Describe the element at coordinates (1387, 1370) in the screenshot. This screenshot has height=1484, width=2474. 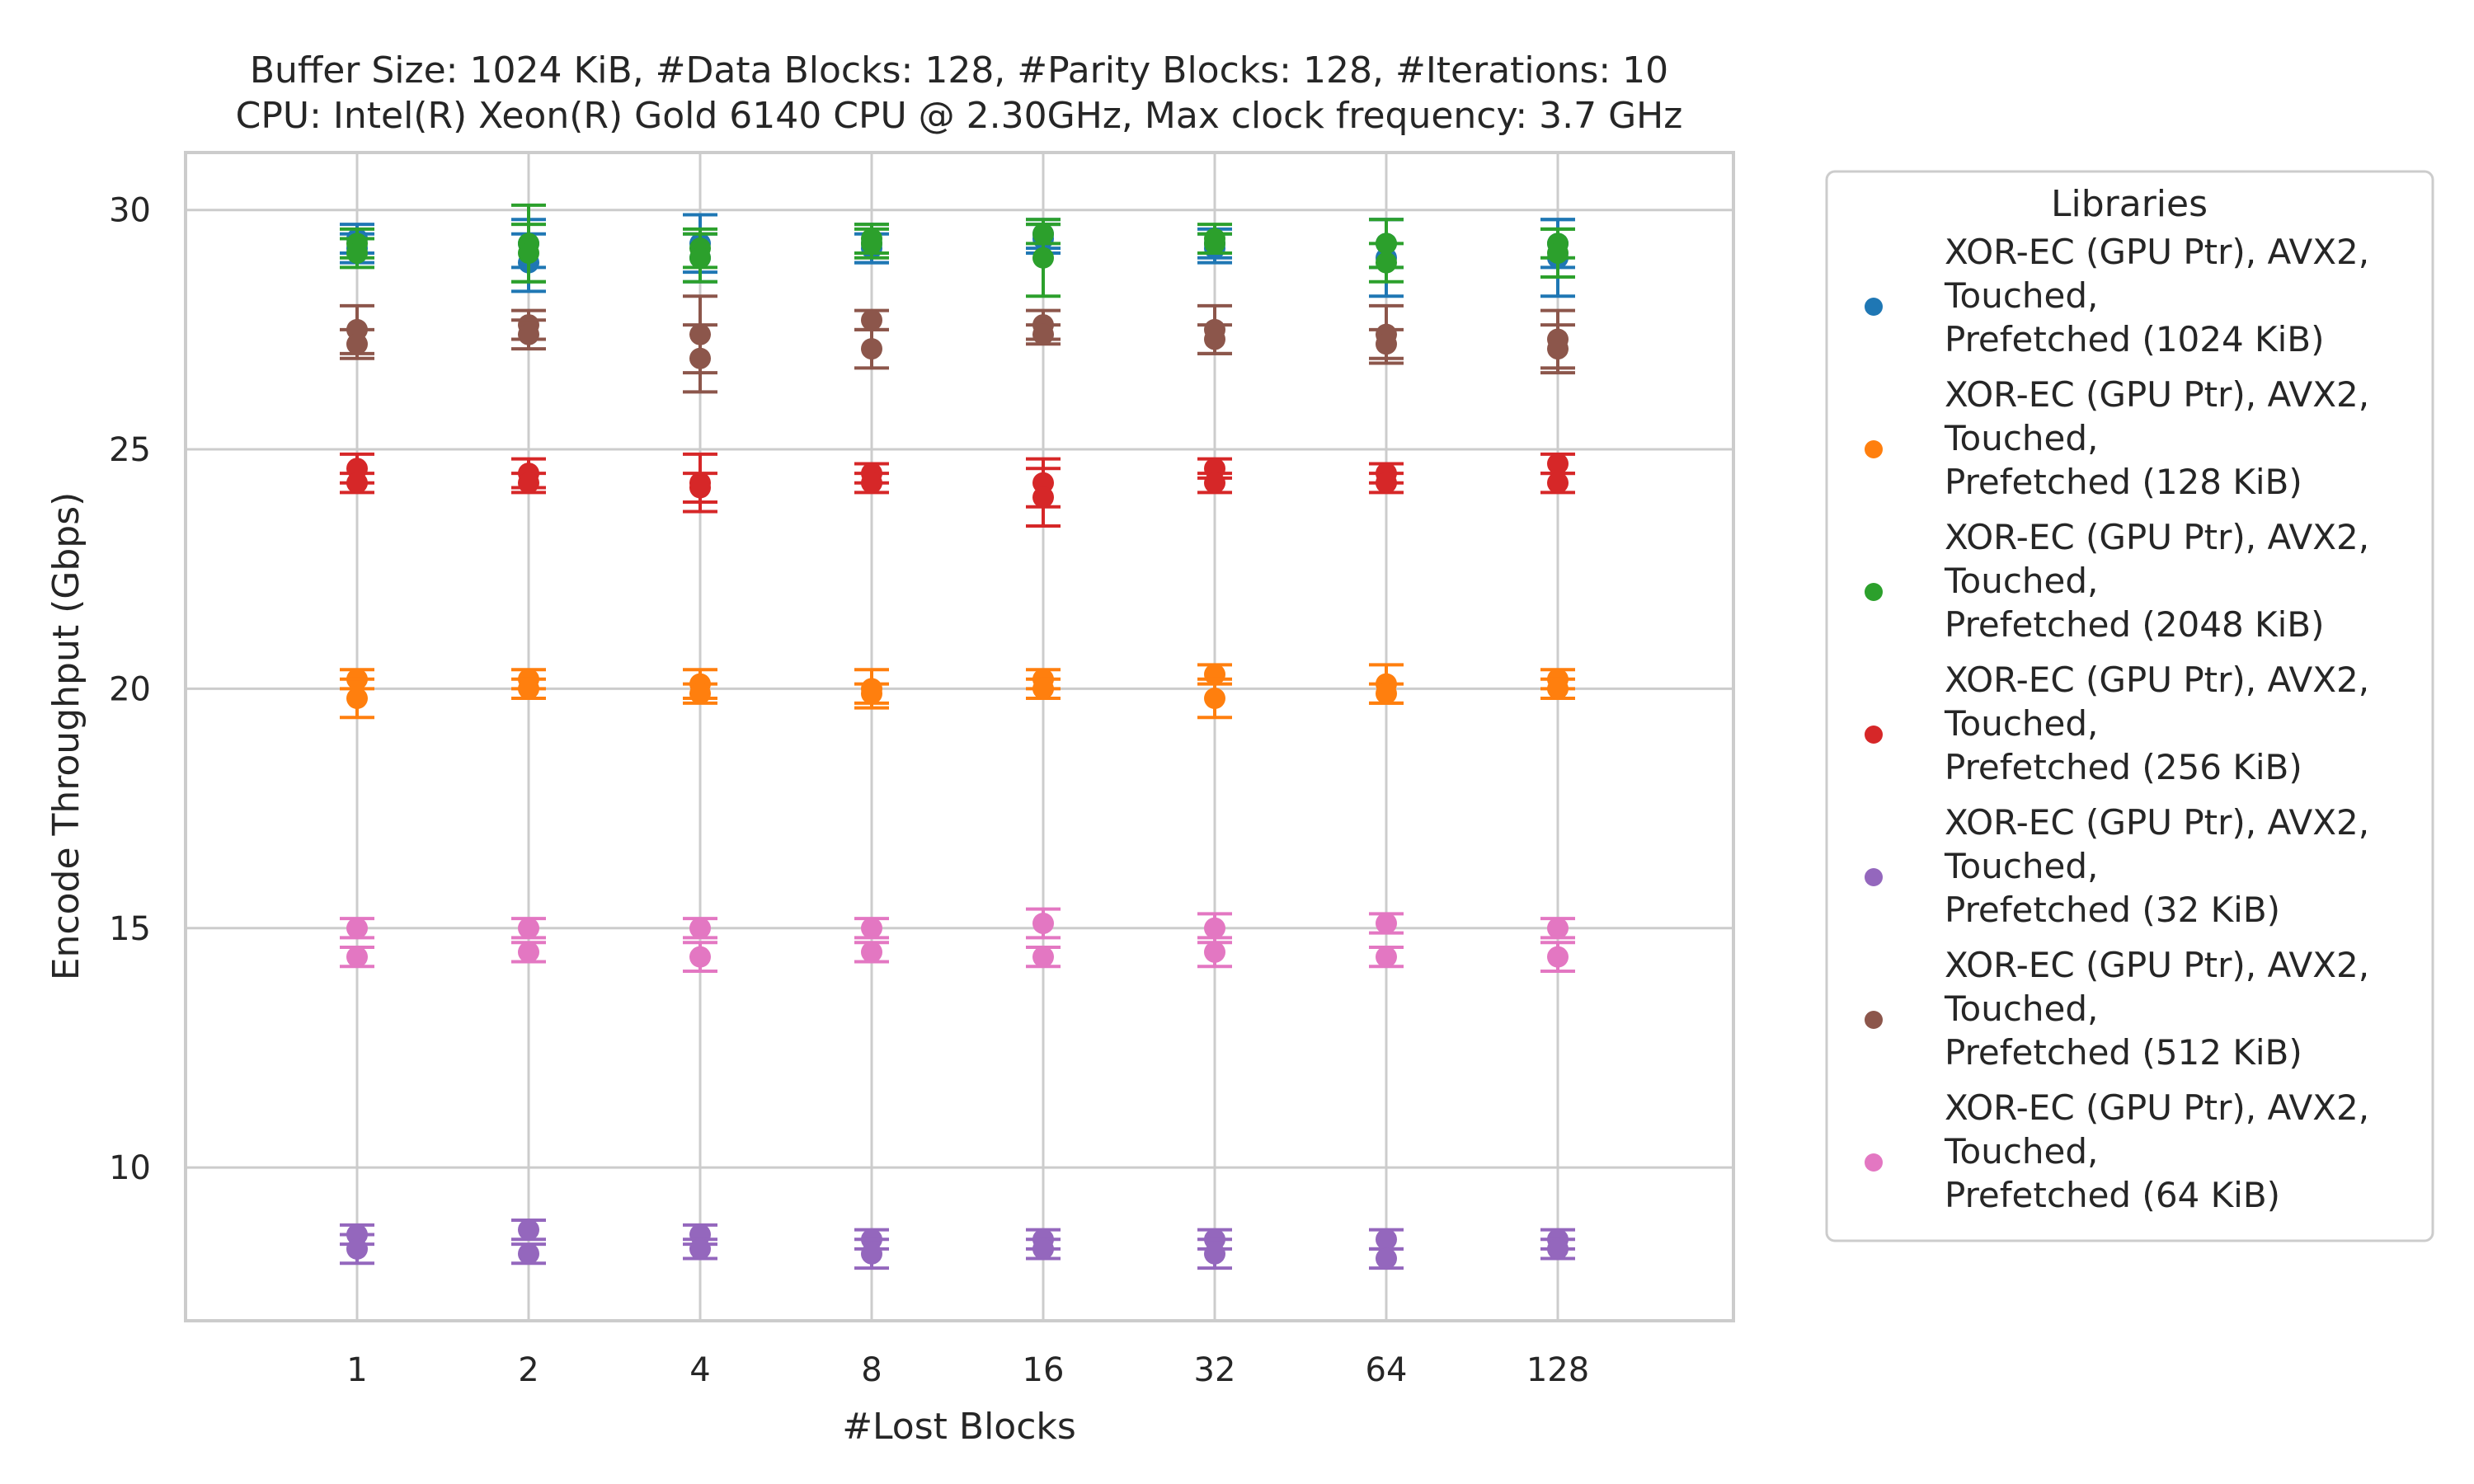
I see `x-tick-label: 64` at that location.